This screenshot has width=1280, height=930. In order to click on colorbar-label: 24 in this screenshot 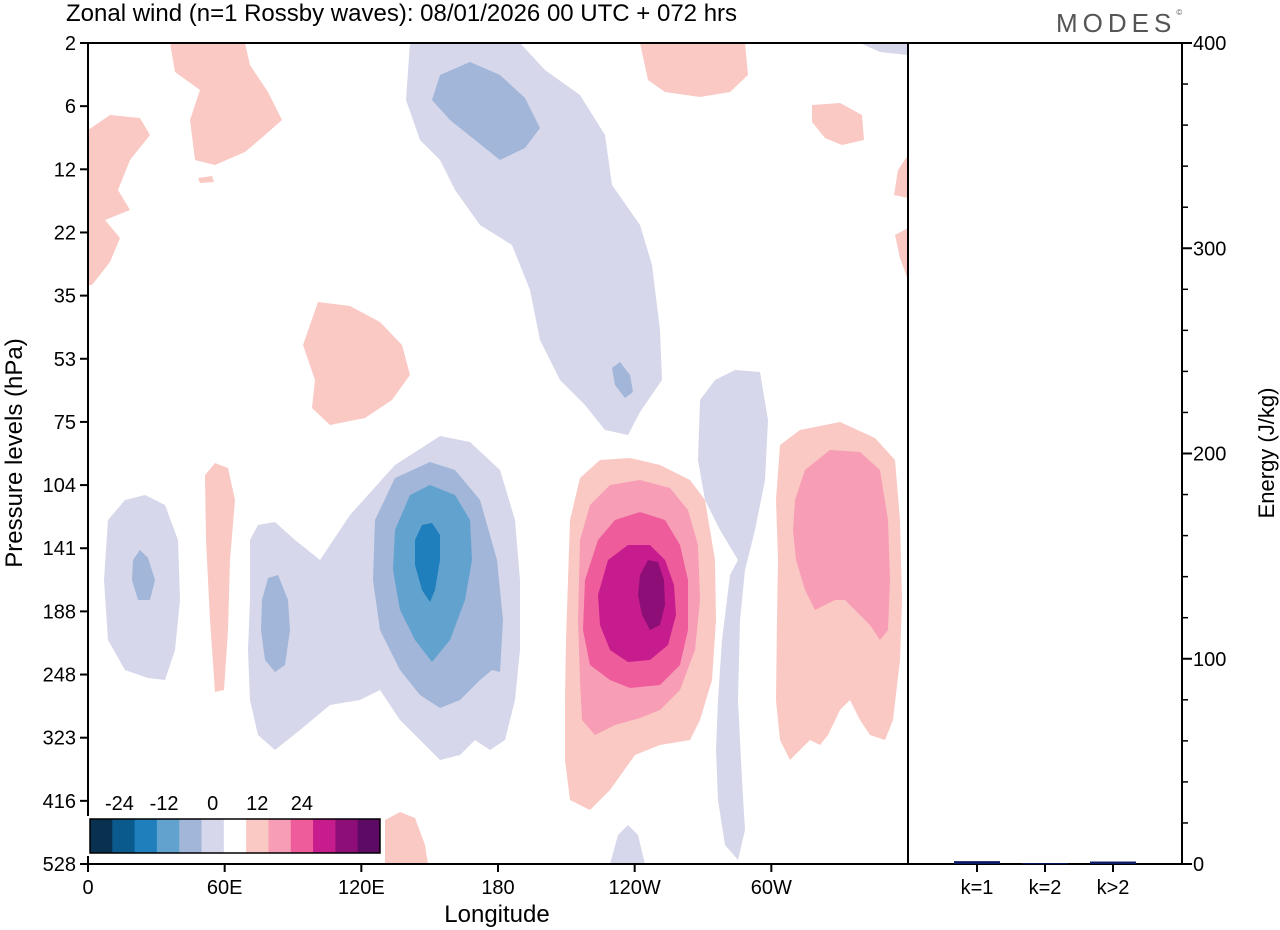, I will do `click(302, 804)`.